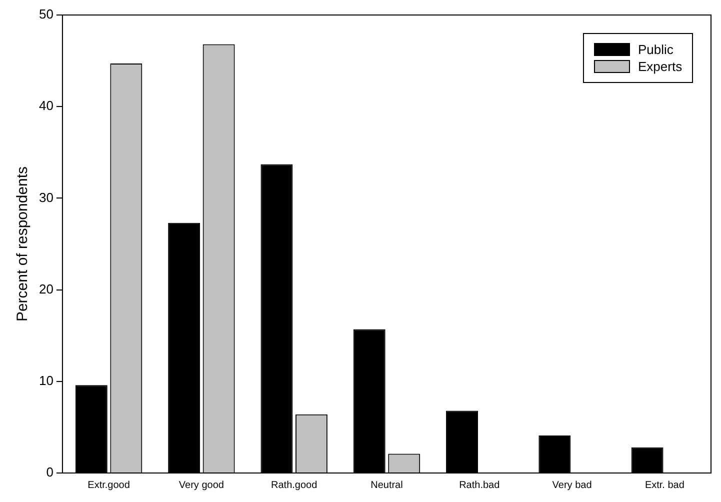 The height and width of the screenshot is (502, 721). Describe the element at coordinates (46, 106) in the screenshot. I see `y-tick-label: 40` at that location.